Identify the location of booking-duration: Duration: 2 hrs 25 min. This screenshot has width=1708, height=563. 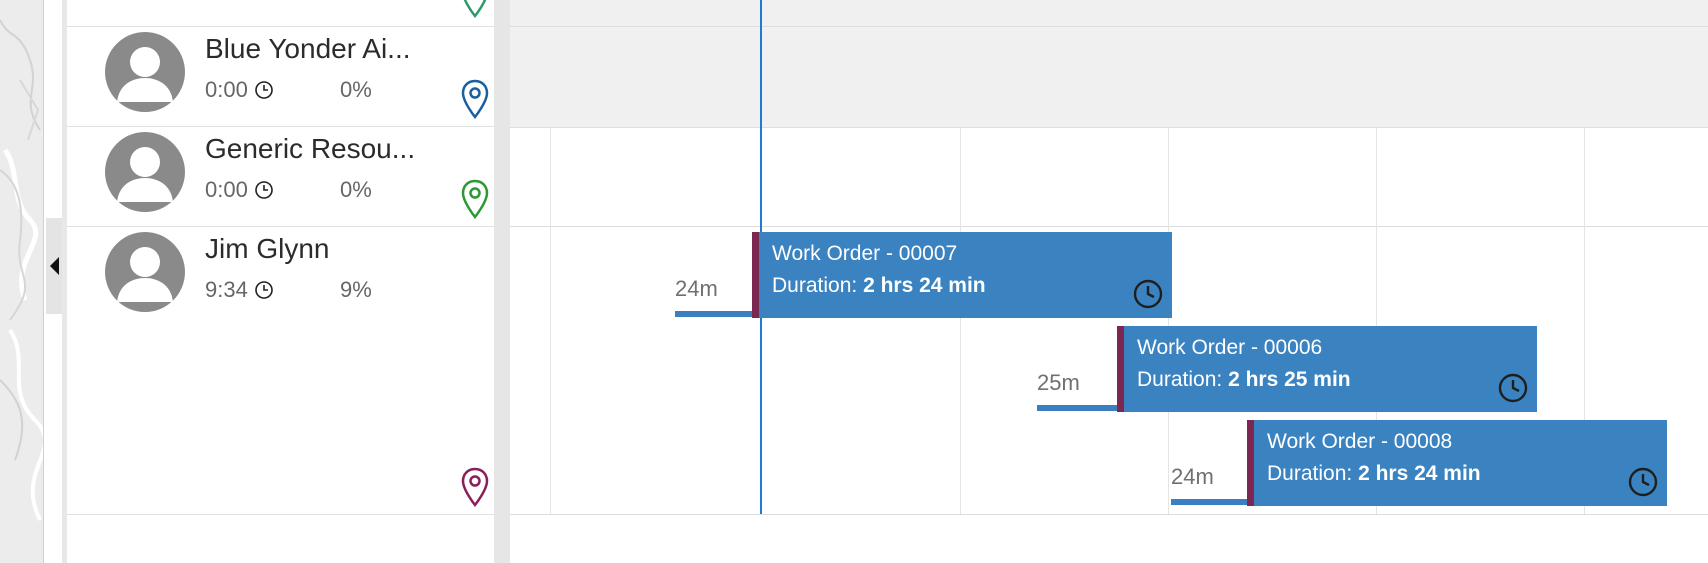
(1244, 380).